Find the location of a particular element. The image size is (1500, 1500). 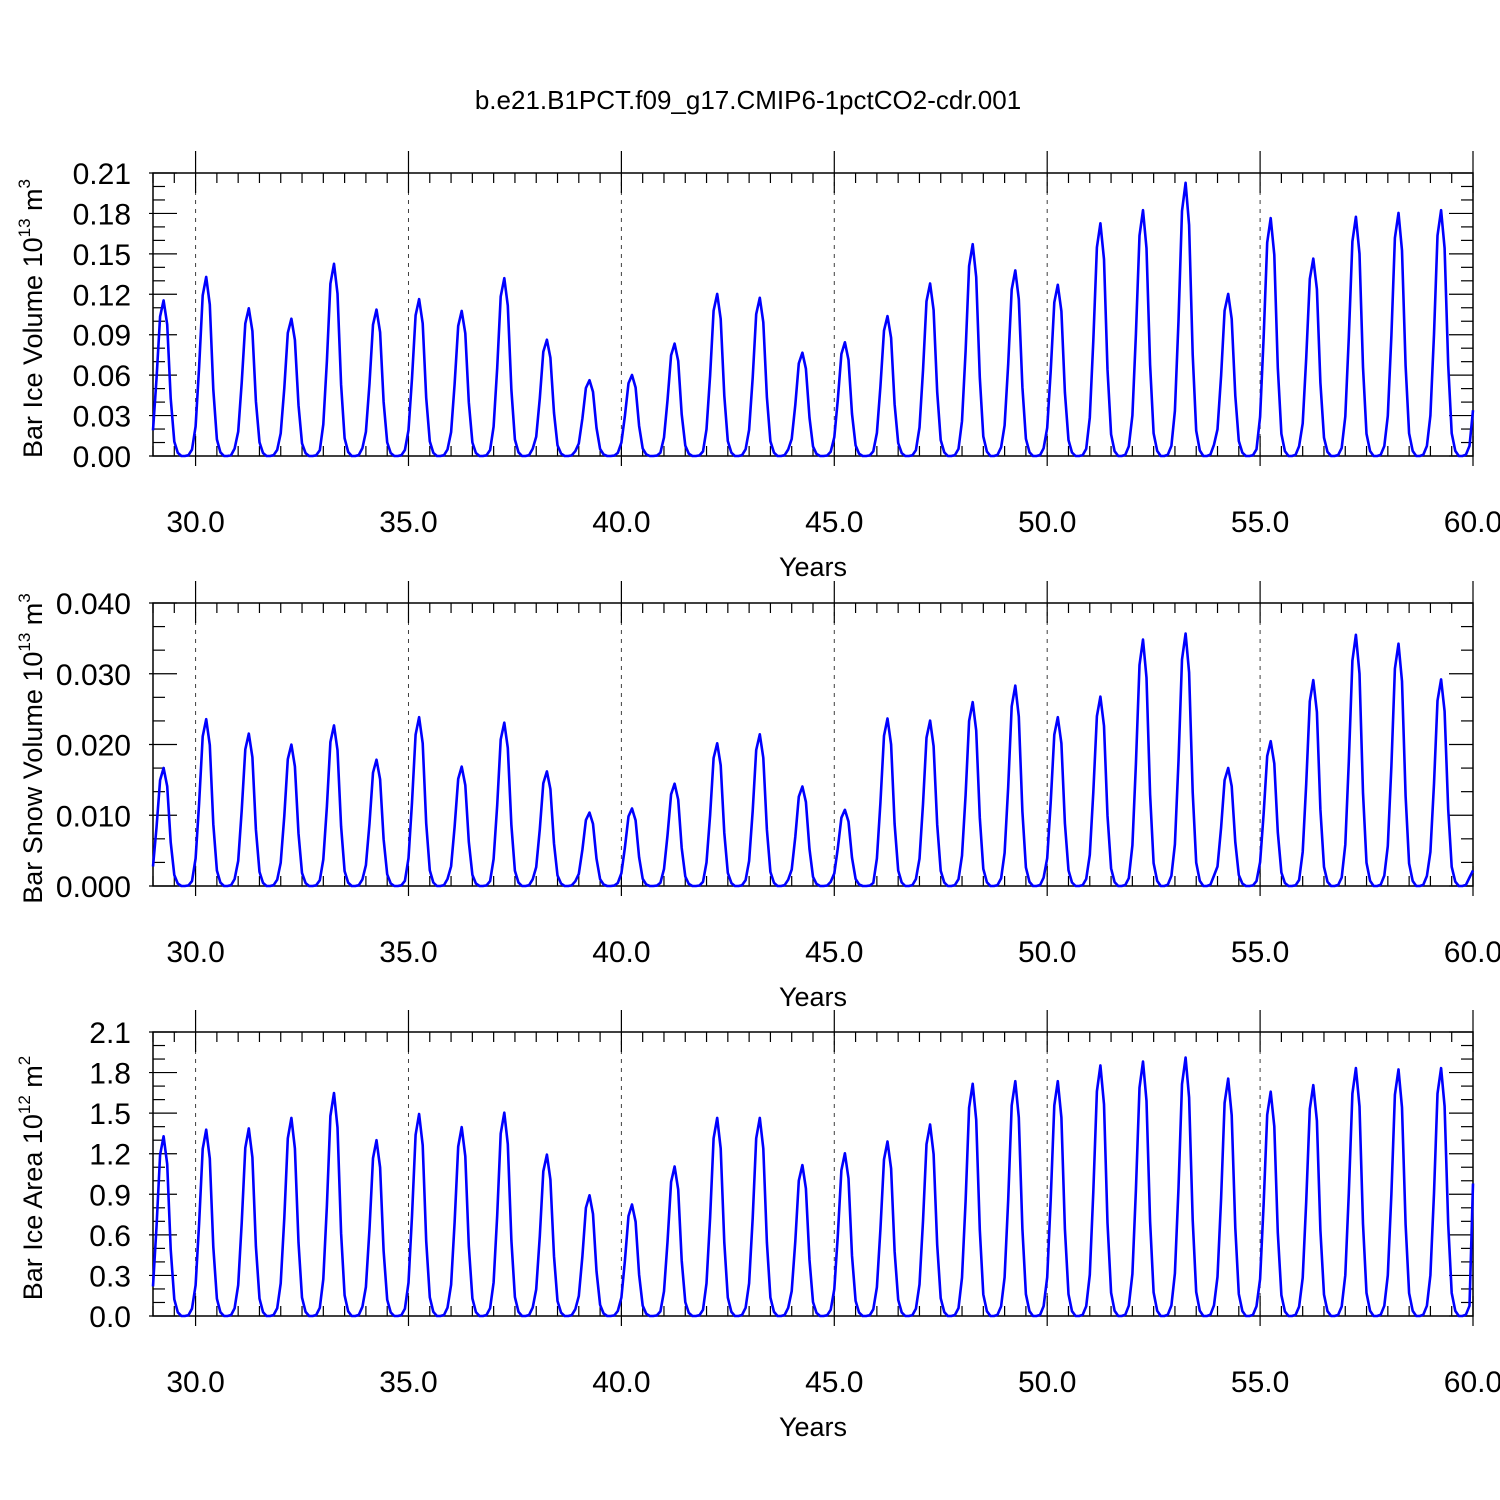

y-tick-label: 0.6 is located at coordinates (110, 1236).